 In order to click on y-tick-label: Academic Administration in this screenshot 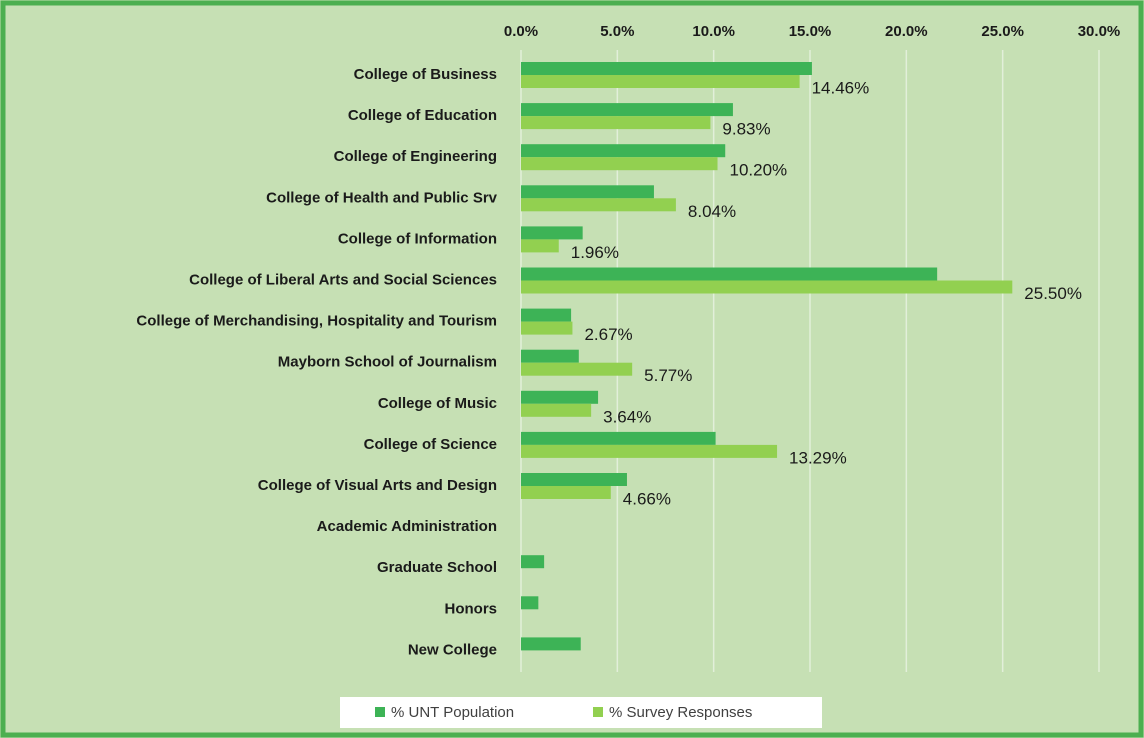, I will do `click(407, 526)`.